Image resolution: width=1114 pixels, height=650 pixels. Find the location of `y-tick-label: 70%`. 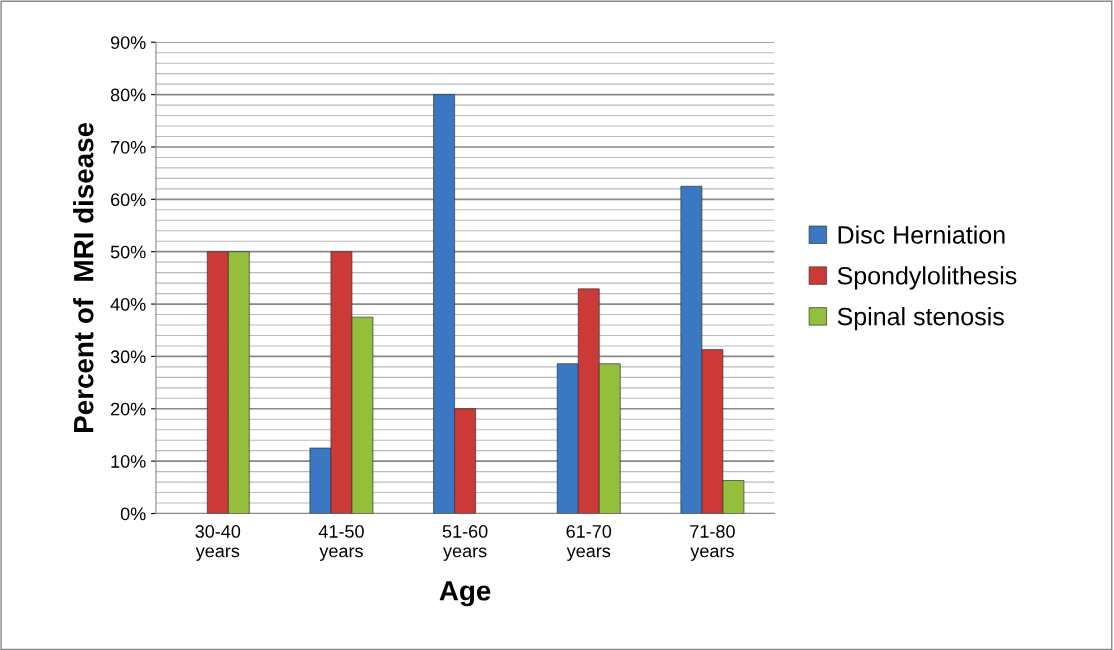

y-tick-label: 70% is located at coordinates (128, 147).